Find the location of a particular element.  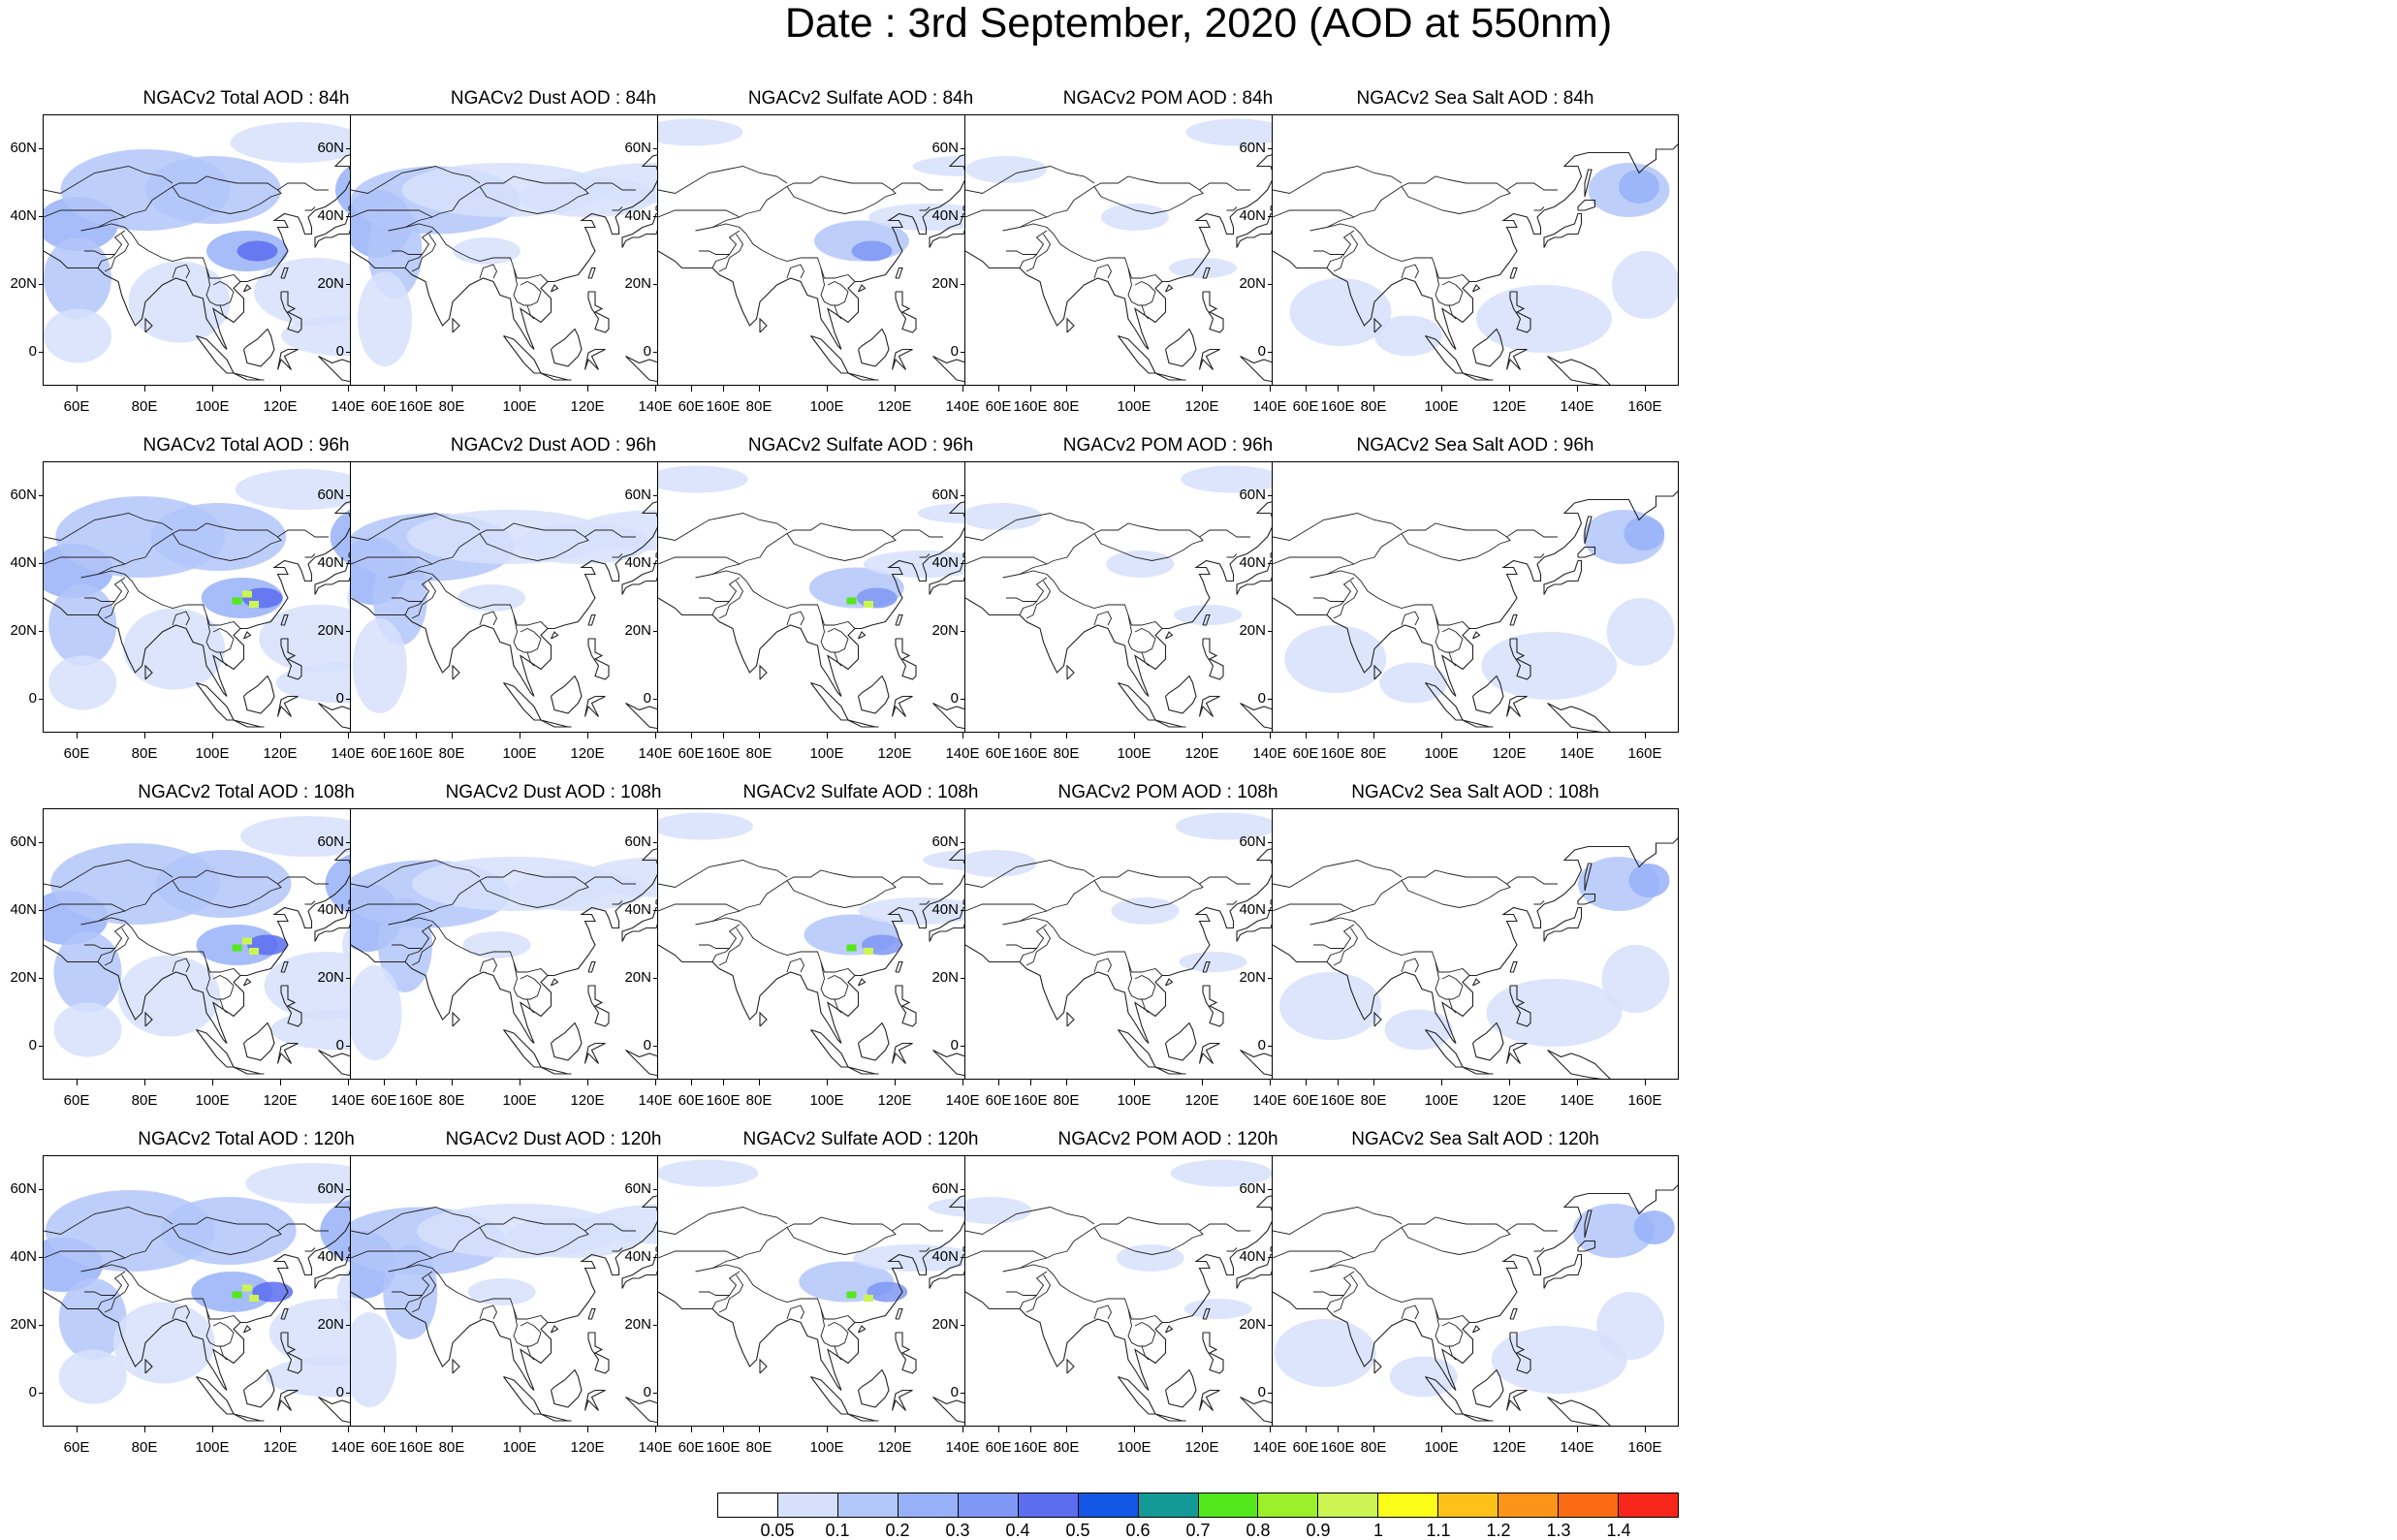

lon-tick-label: 60E is located at coordinates (691, 1447).